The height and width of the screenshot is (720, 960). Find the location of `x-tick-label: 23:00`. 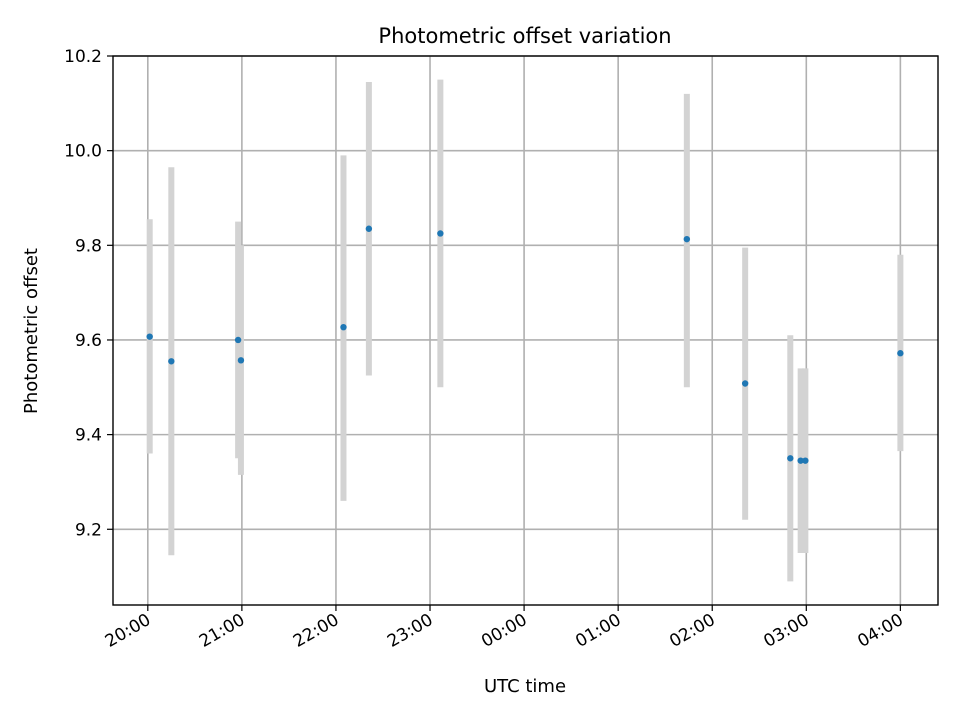

x-tick-label: 23:00 is located at coordinates (410, 631).